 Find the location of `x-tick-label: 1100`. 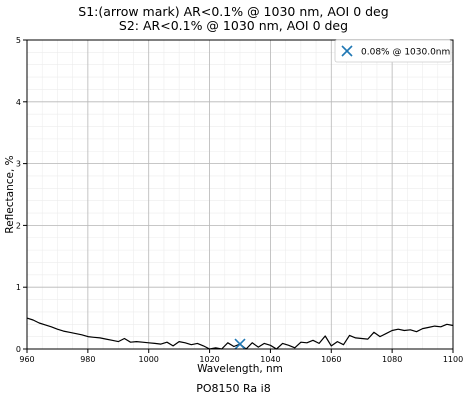

x-tick-label: 1100 is located at coordinates (453, 359).